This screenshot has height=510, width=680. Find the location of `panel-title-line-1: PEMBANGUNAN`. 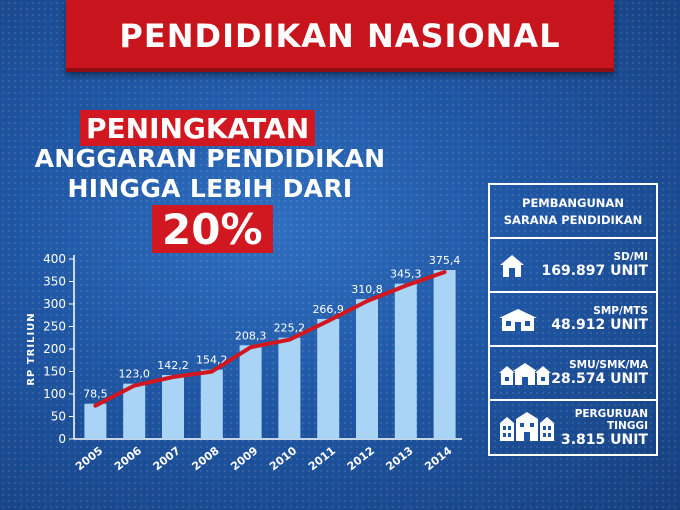

panel-title-line-1: PEMBANGUNAN is located at coordinates (573, 203).